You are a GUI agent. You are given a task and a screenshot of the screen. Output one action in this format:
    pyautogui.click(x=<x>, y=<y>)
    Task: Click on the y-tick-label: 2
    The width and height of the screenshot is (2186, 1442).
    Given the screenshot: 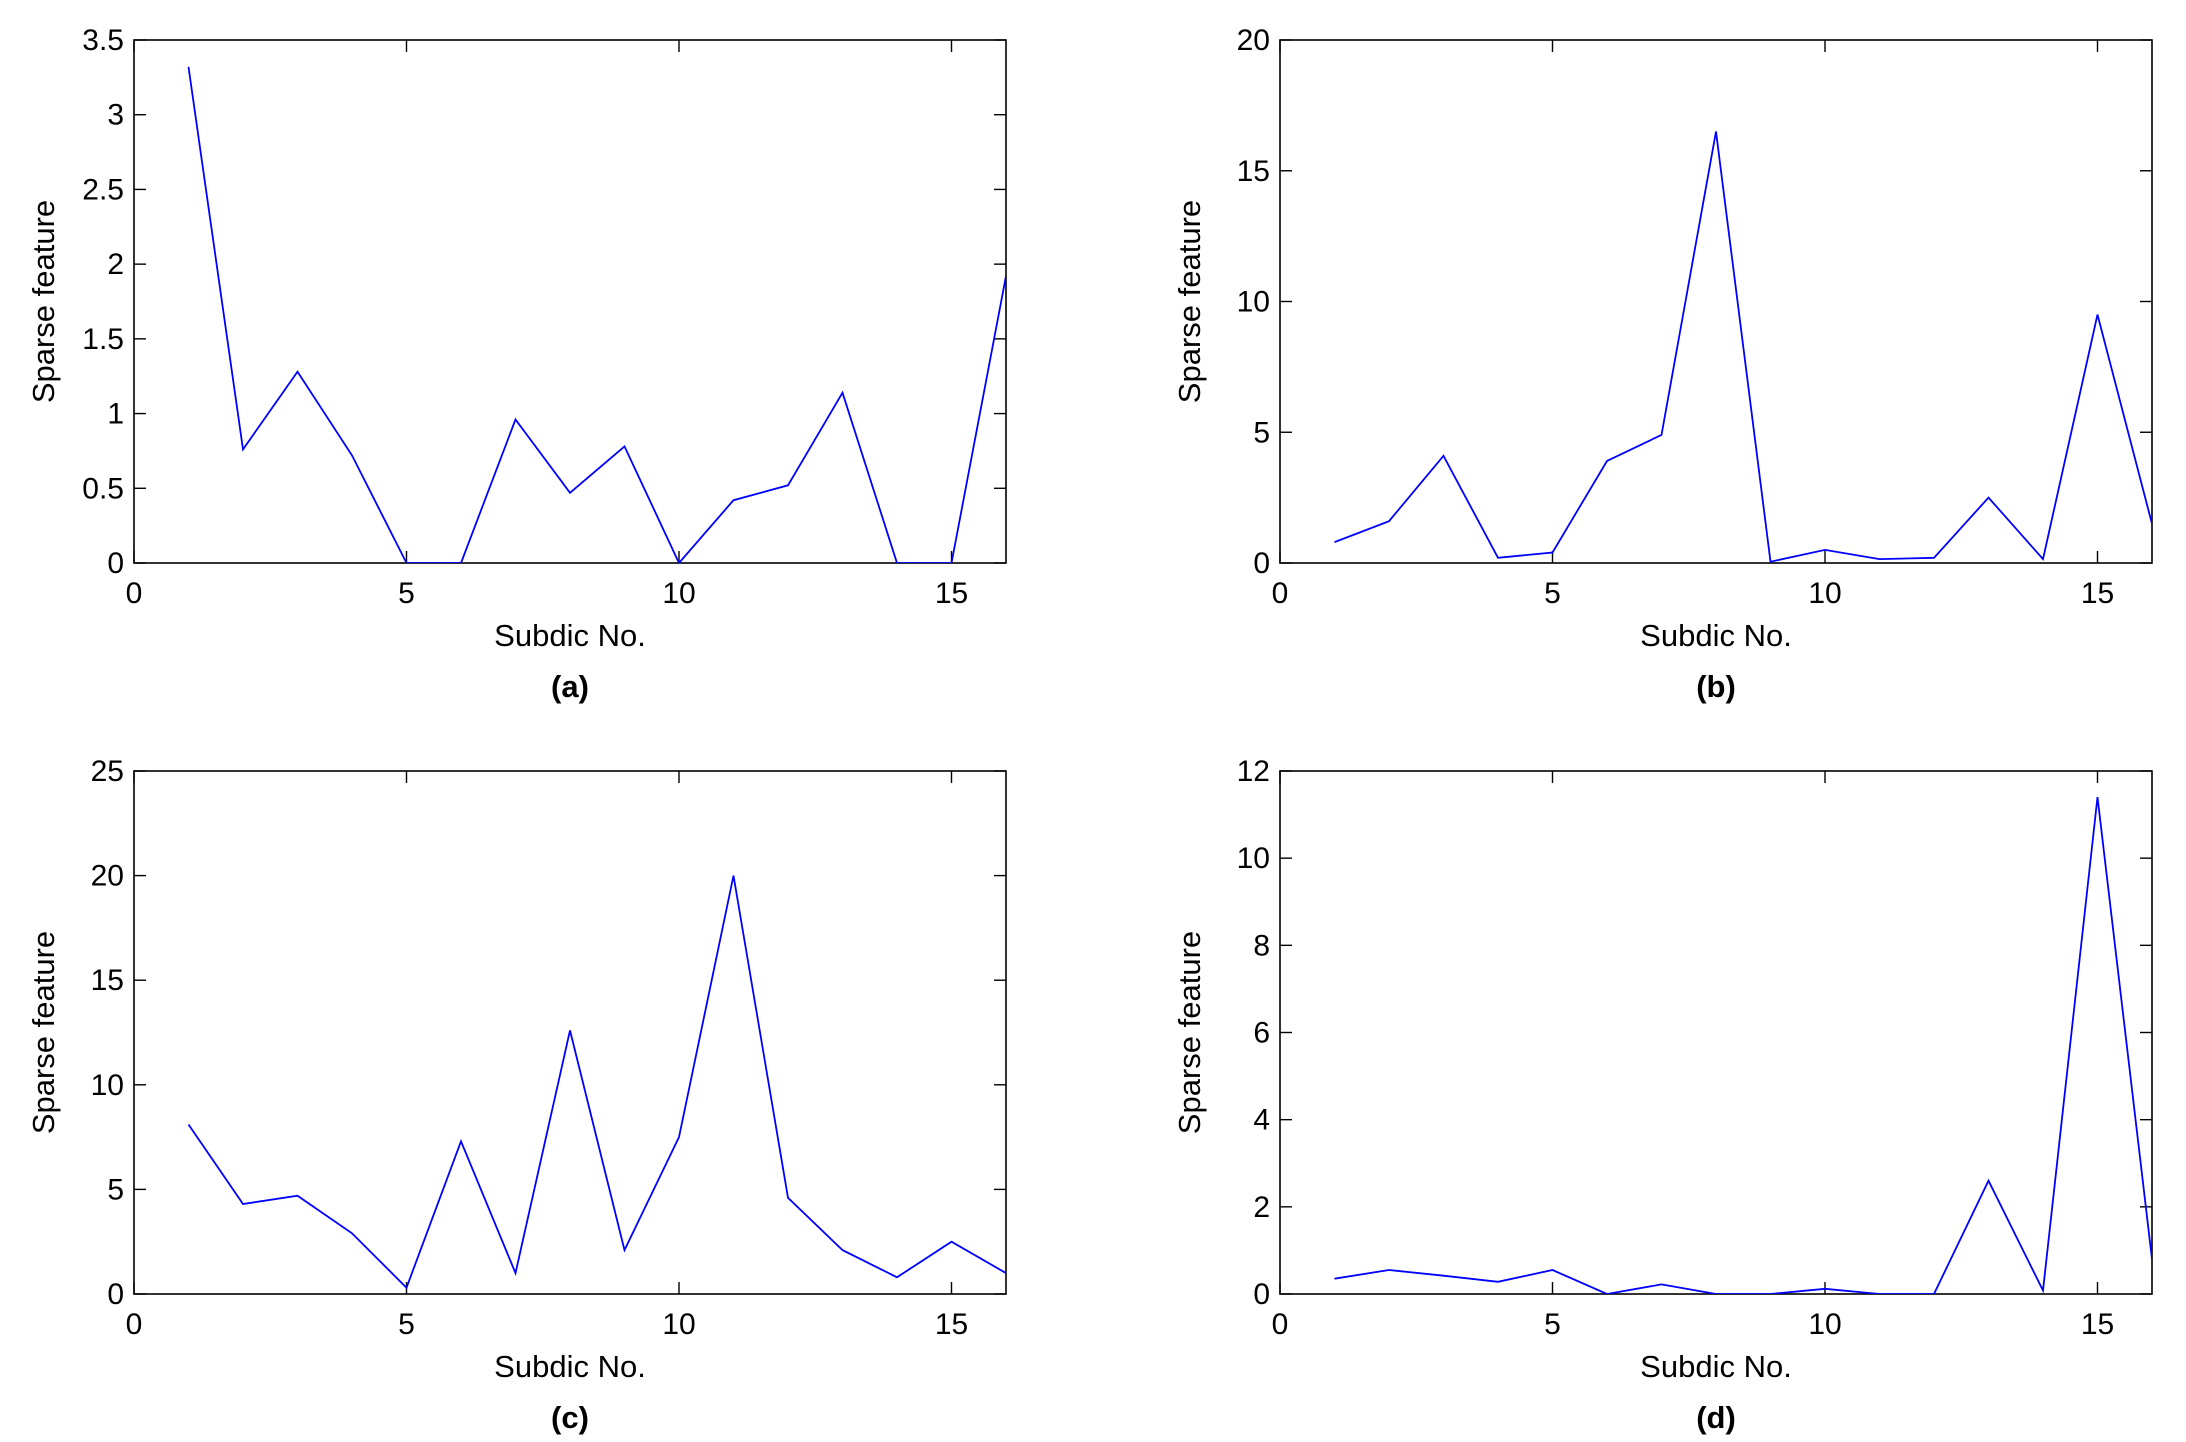 What is the action you would take?
    pyautogui.click(x=115, y=264)
    